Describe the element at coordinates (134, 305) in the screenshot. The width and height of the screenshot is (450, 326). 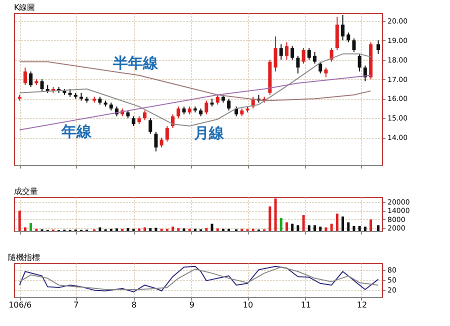
I see `x-tick-label: 8` at that location.